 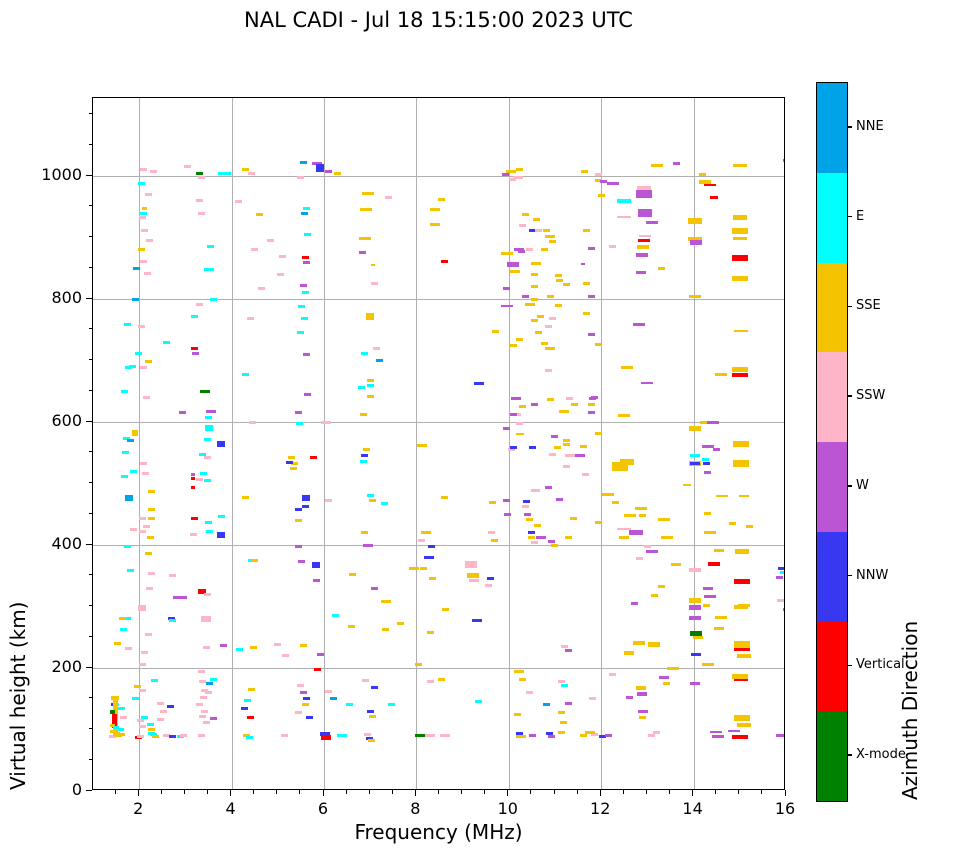 What do you see at coordinates (90, 698) in the screenshot?
I see `y-minor-tick` at bounding box center [90, 698].